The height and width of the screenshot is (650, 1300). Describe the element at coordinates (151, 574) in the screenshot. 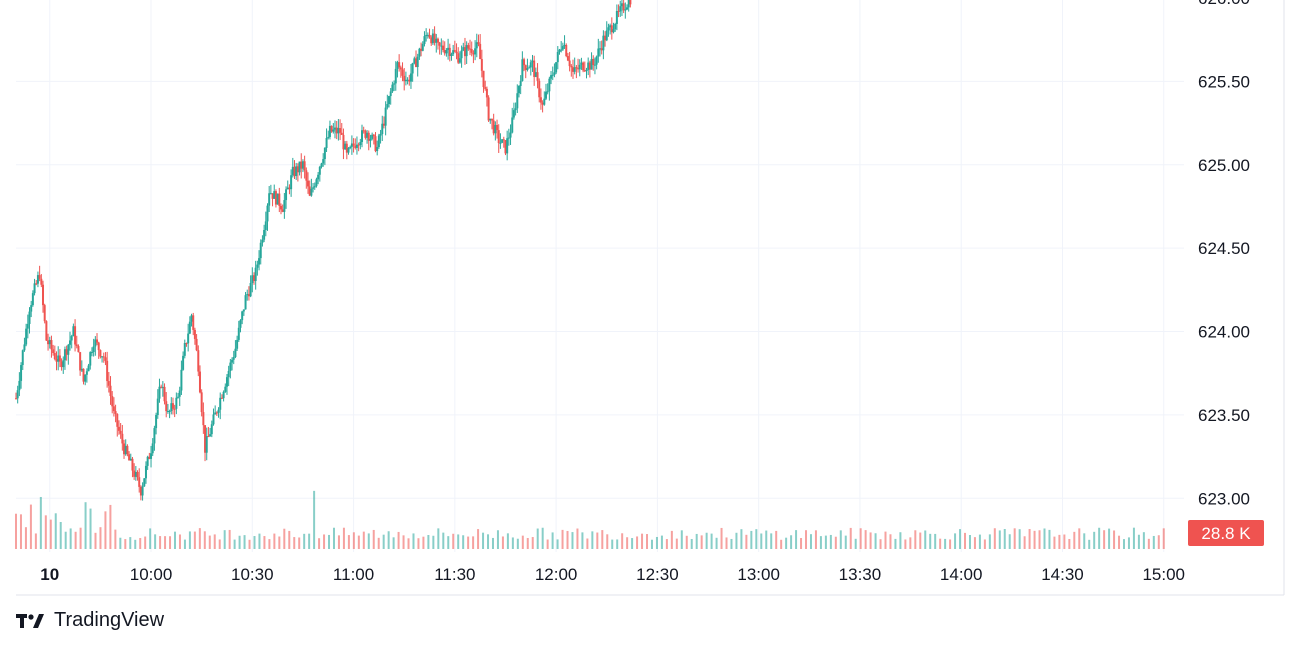

I see `time-tick-label: 10:00` at that location.